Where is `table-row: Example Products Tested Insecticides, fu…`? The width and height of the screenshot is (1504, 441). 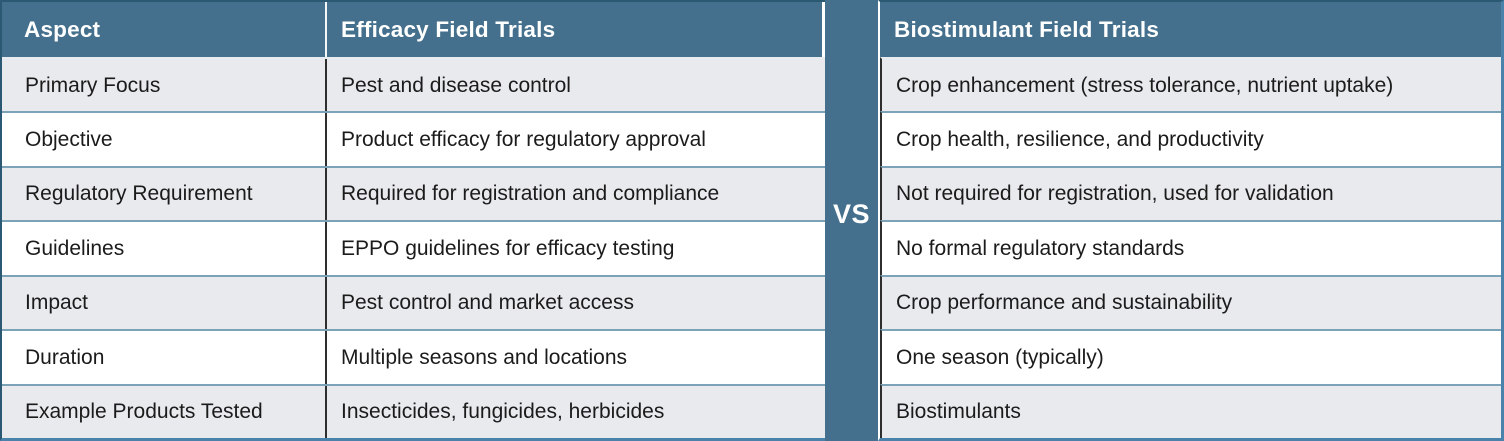 table-row: Example Products Tested Insecticides, fu… is located at coordinates (413, 410).